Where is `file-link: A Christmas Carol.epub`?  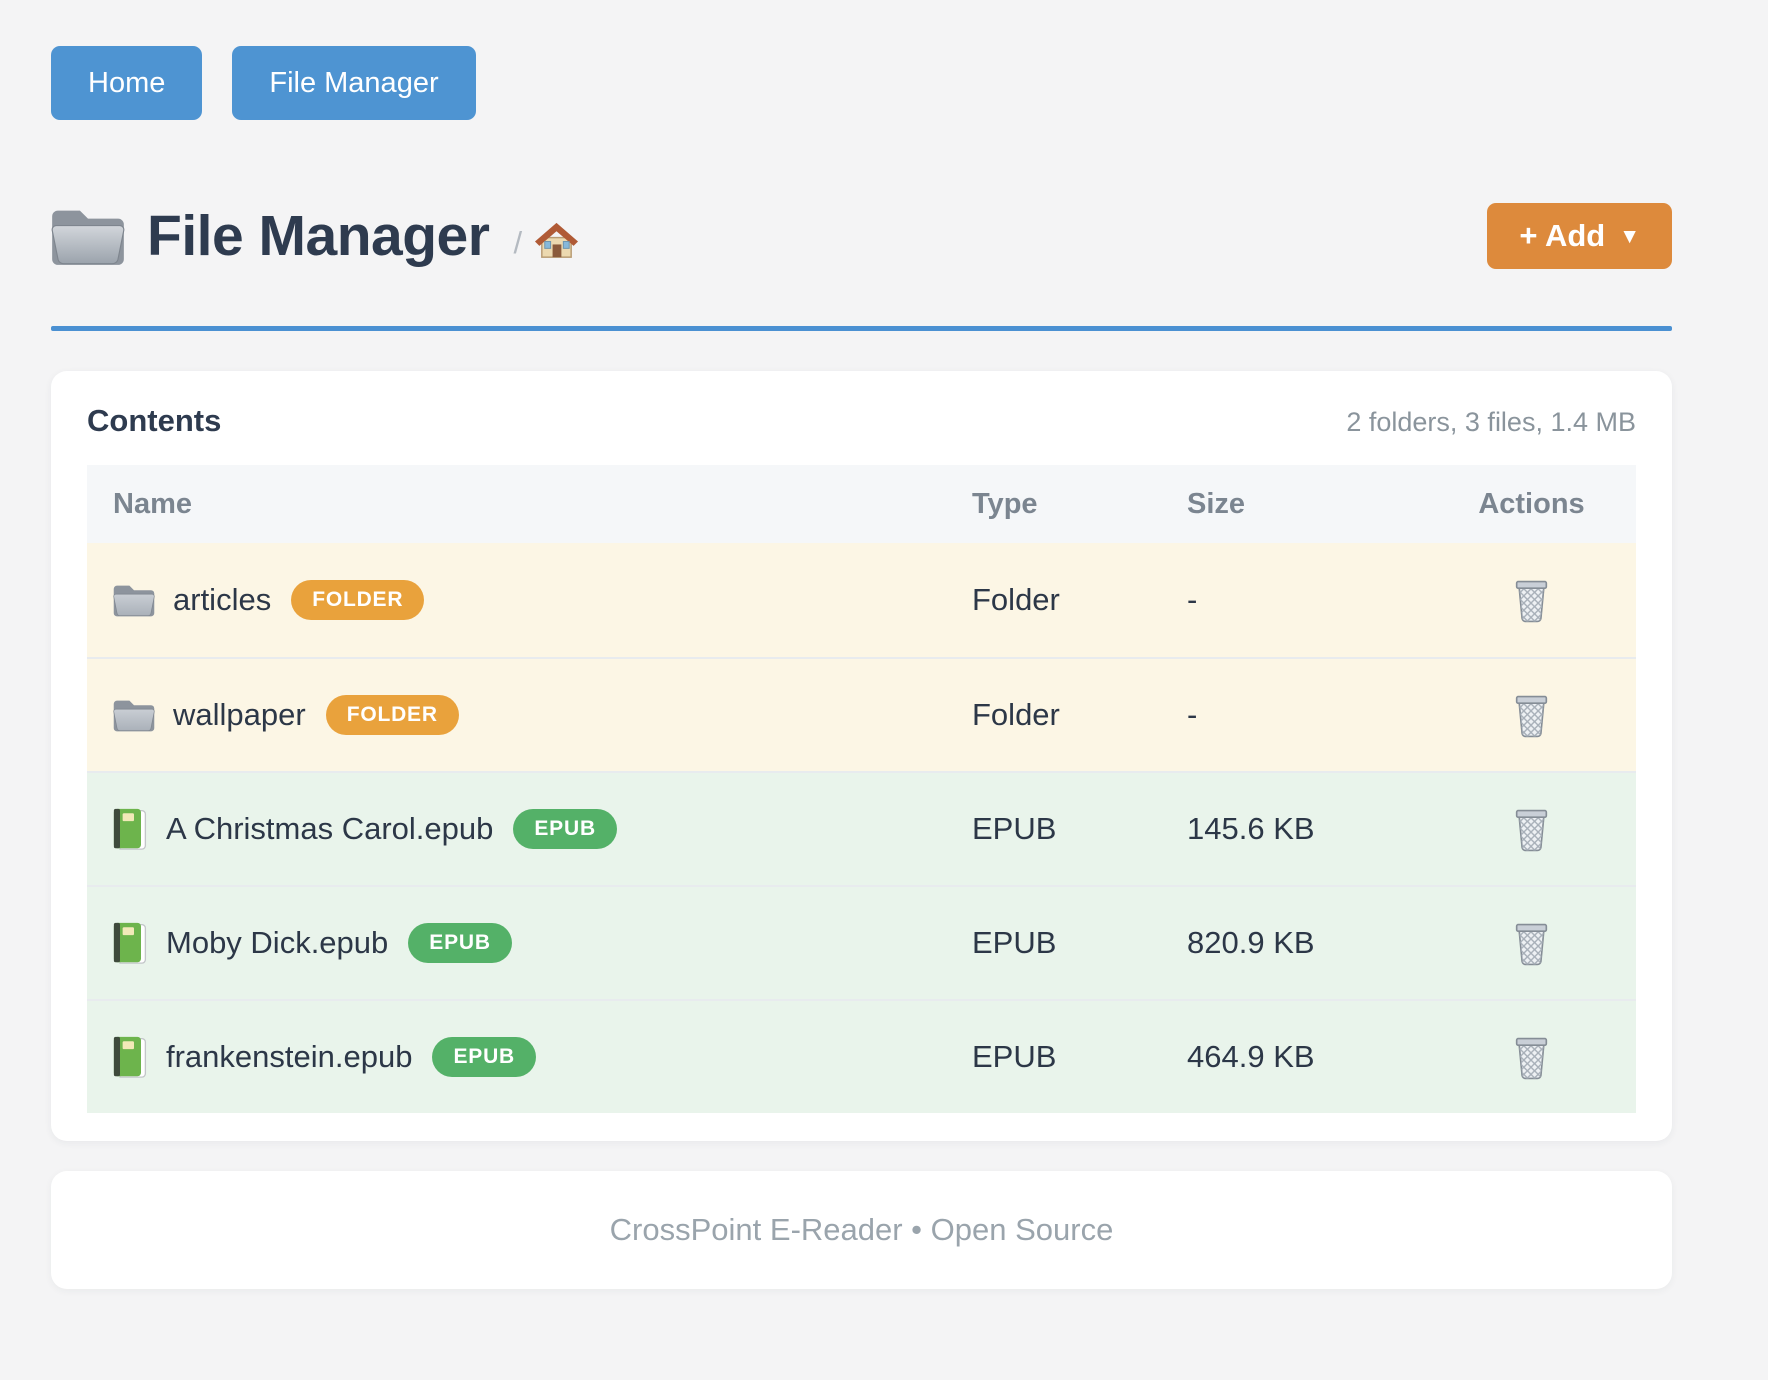 file-link: A Christmas Carol.epub is located at coordinates (303, 829).